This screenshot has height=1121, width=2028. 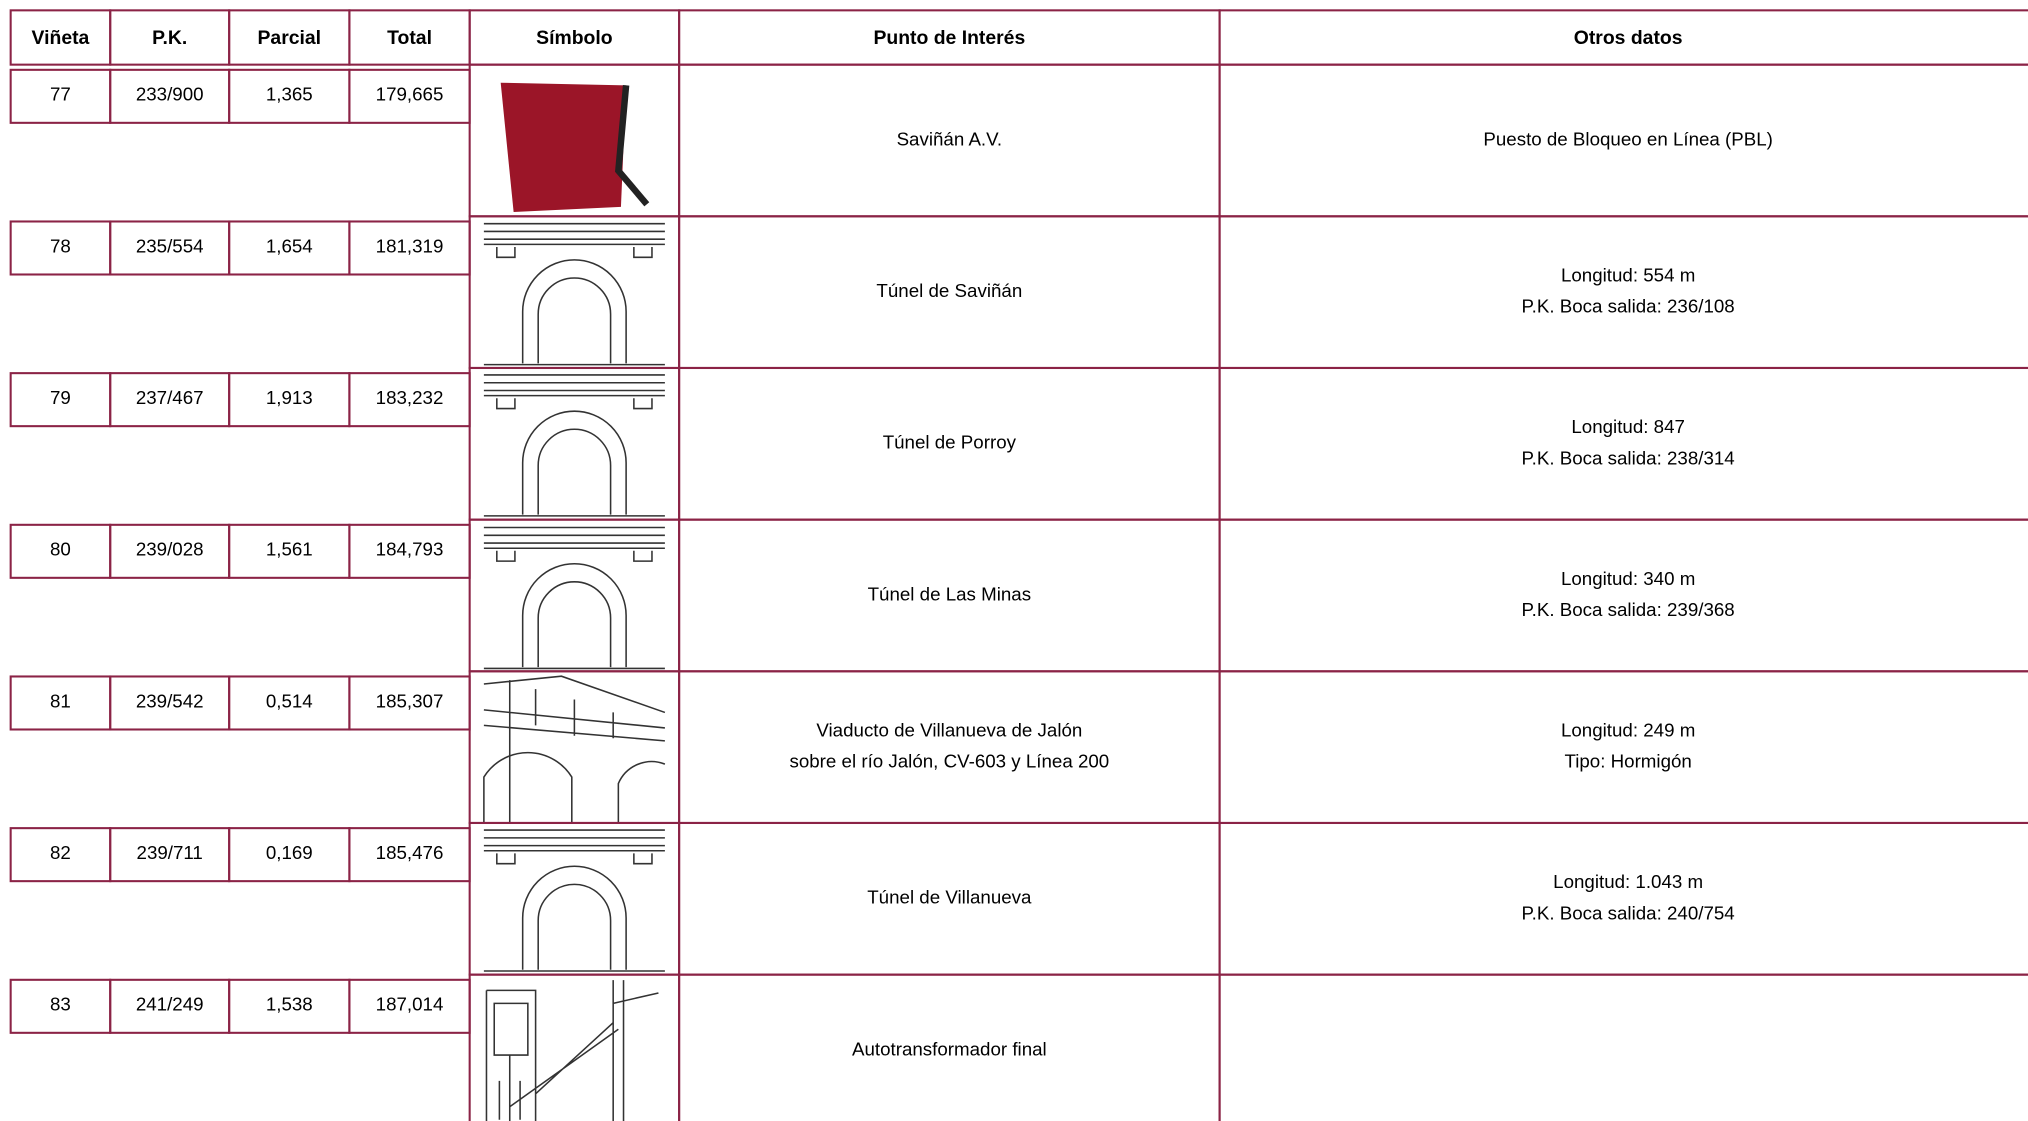 What do you see at coordinates (949, 38) in the screenshot?
I see `header-label: Punto de Interés` at bounding box center [949, 38].